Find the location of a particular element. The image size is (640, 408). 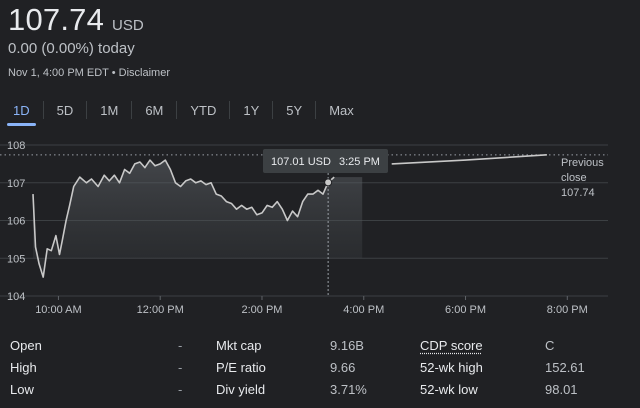

stat-label: Open is located at coordinates (26, 345).